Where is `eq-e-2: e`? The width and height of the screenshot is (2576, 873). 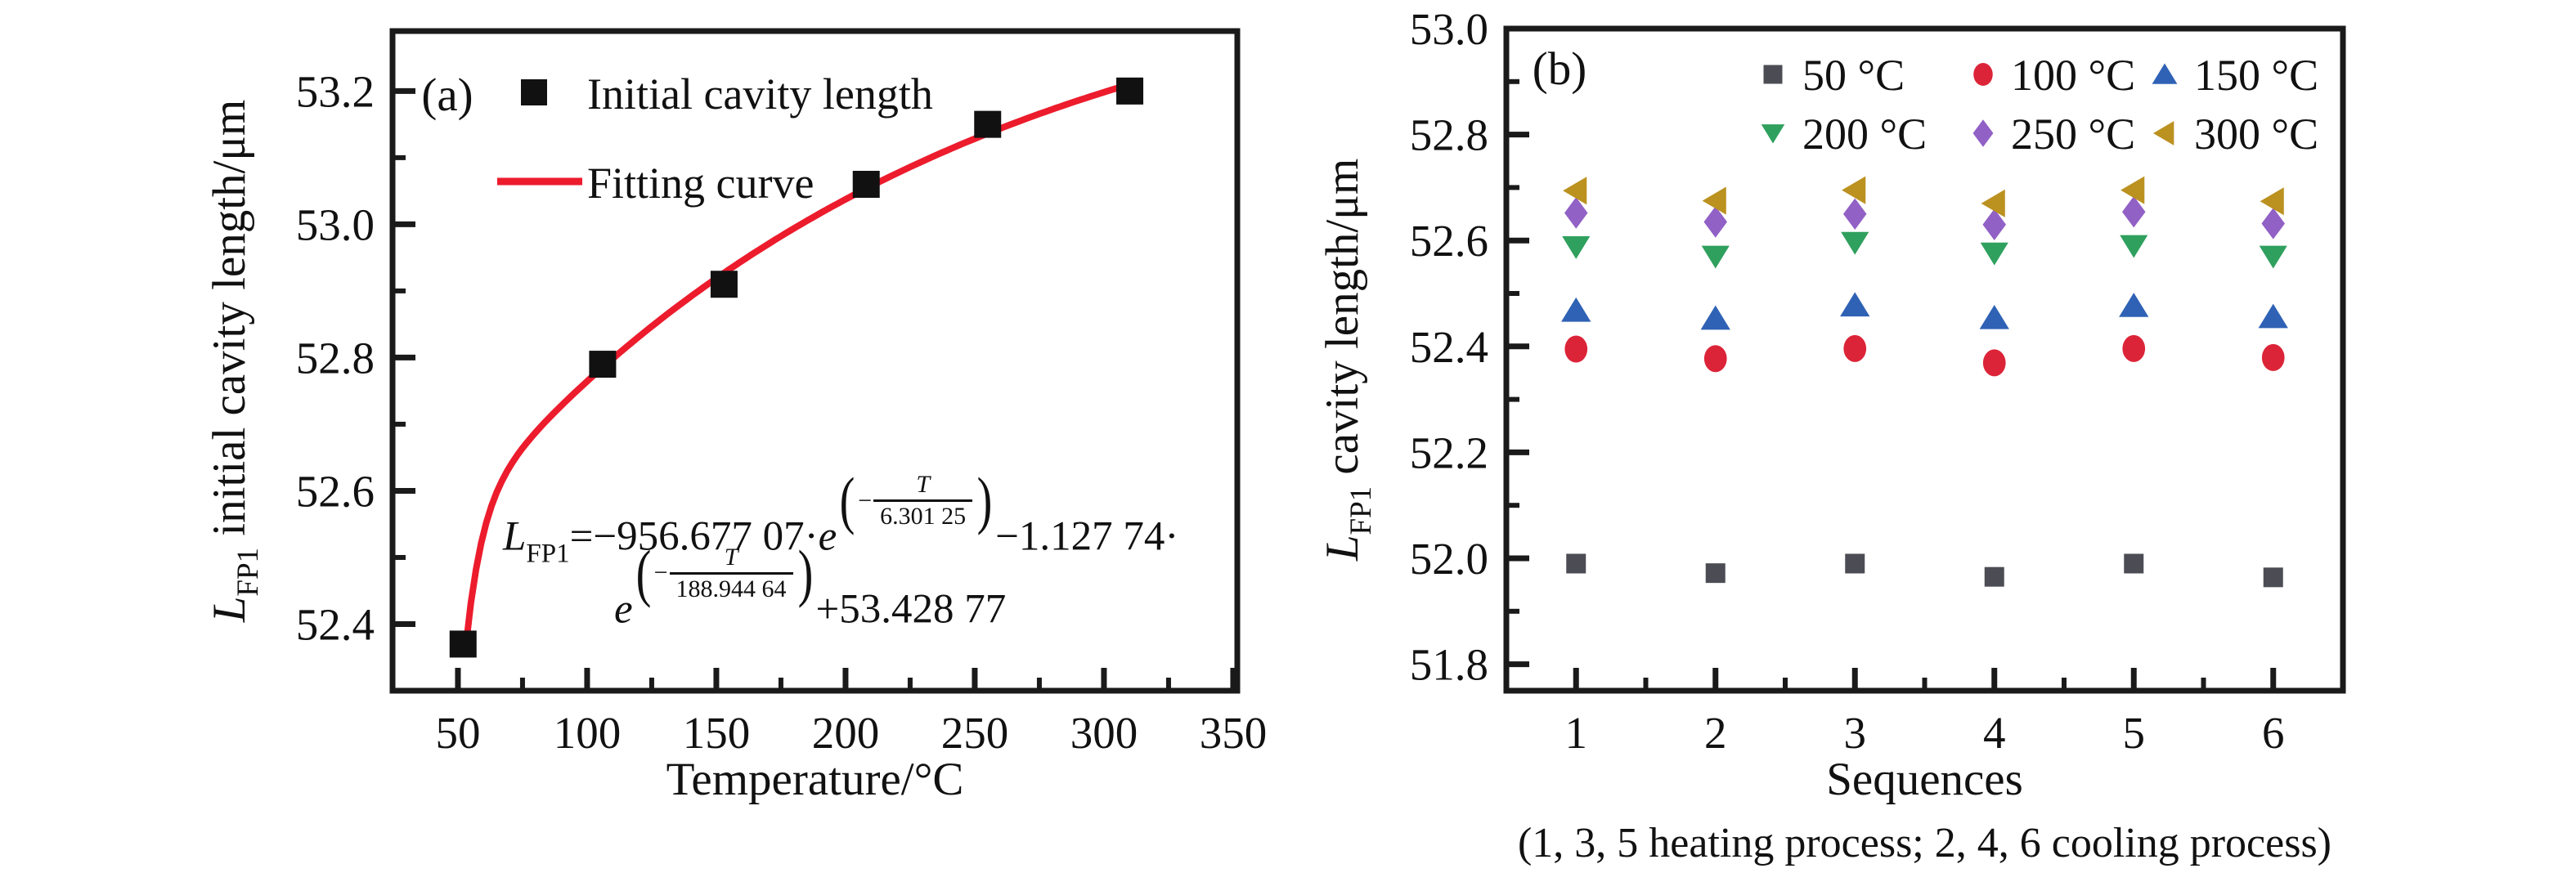 eq-e-2: e is located at coordinates (623, 609).